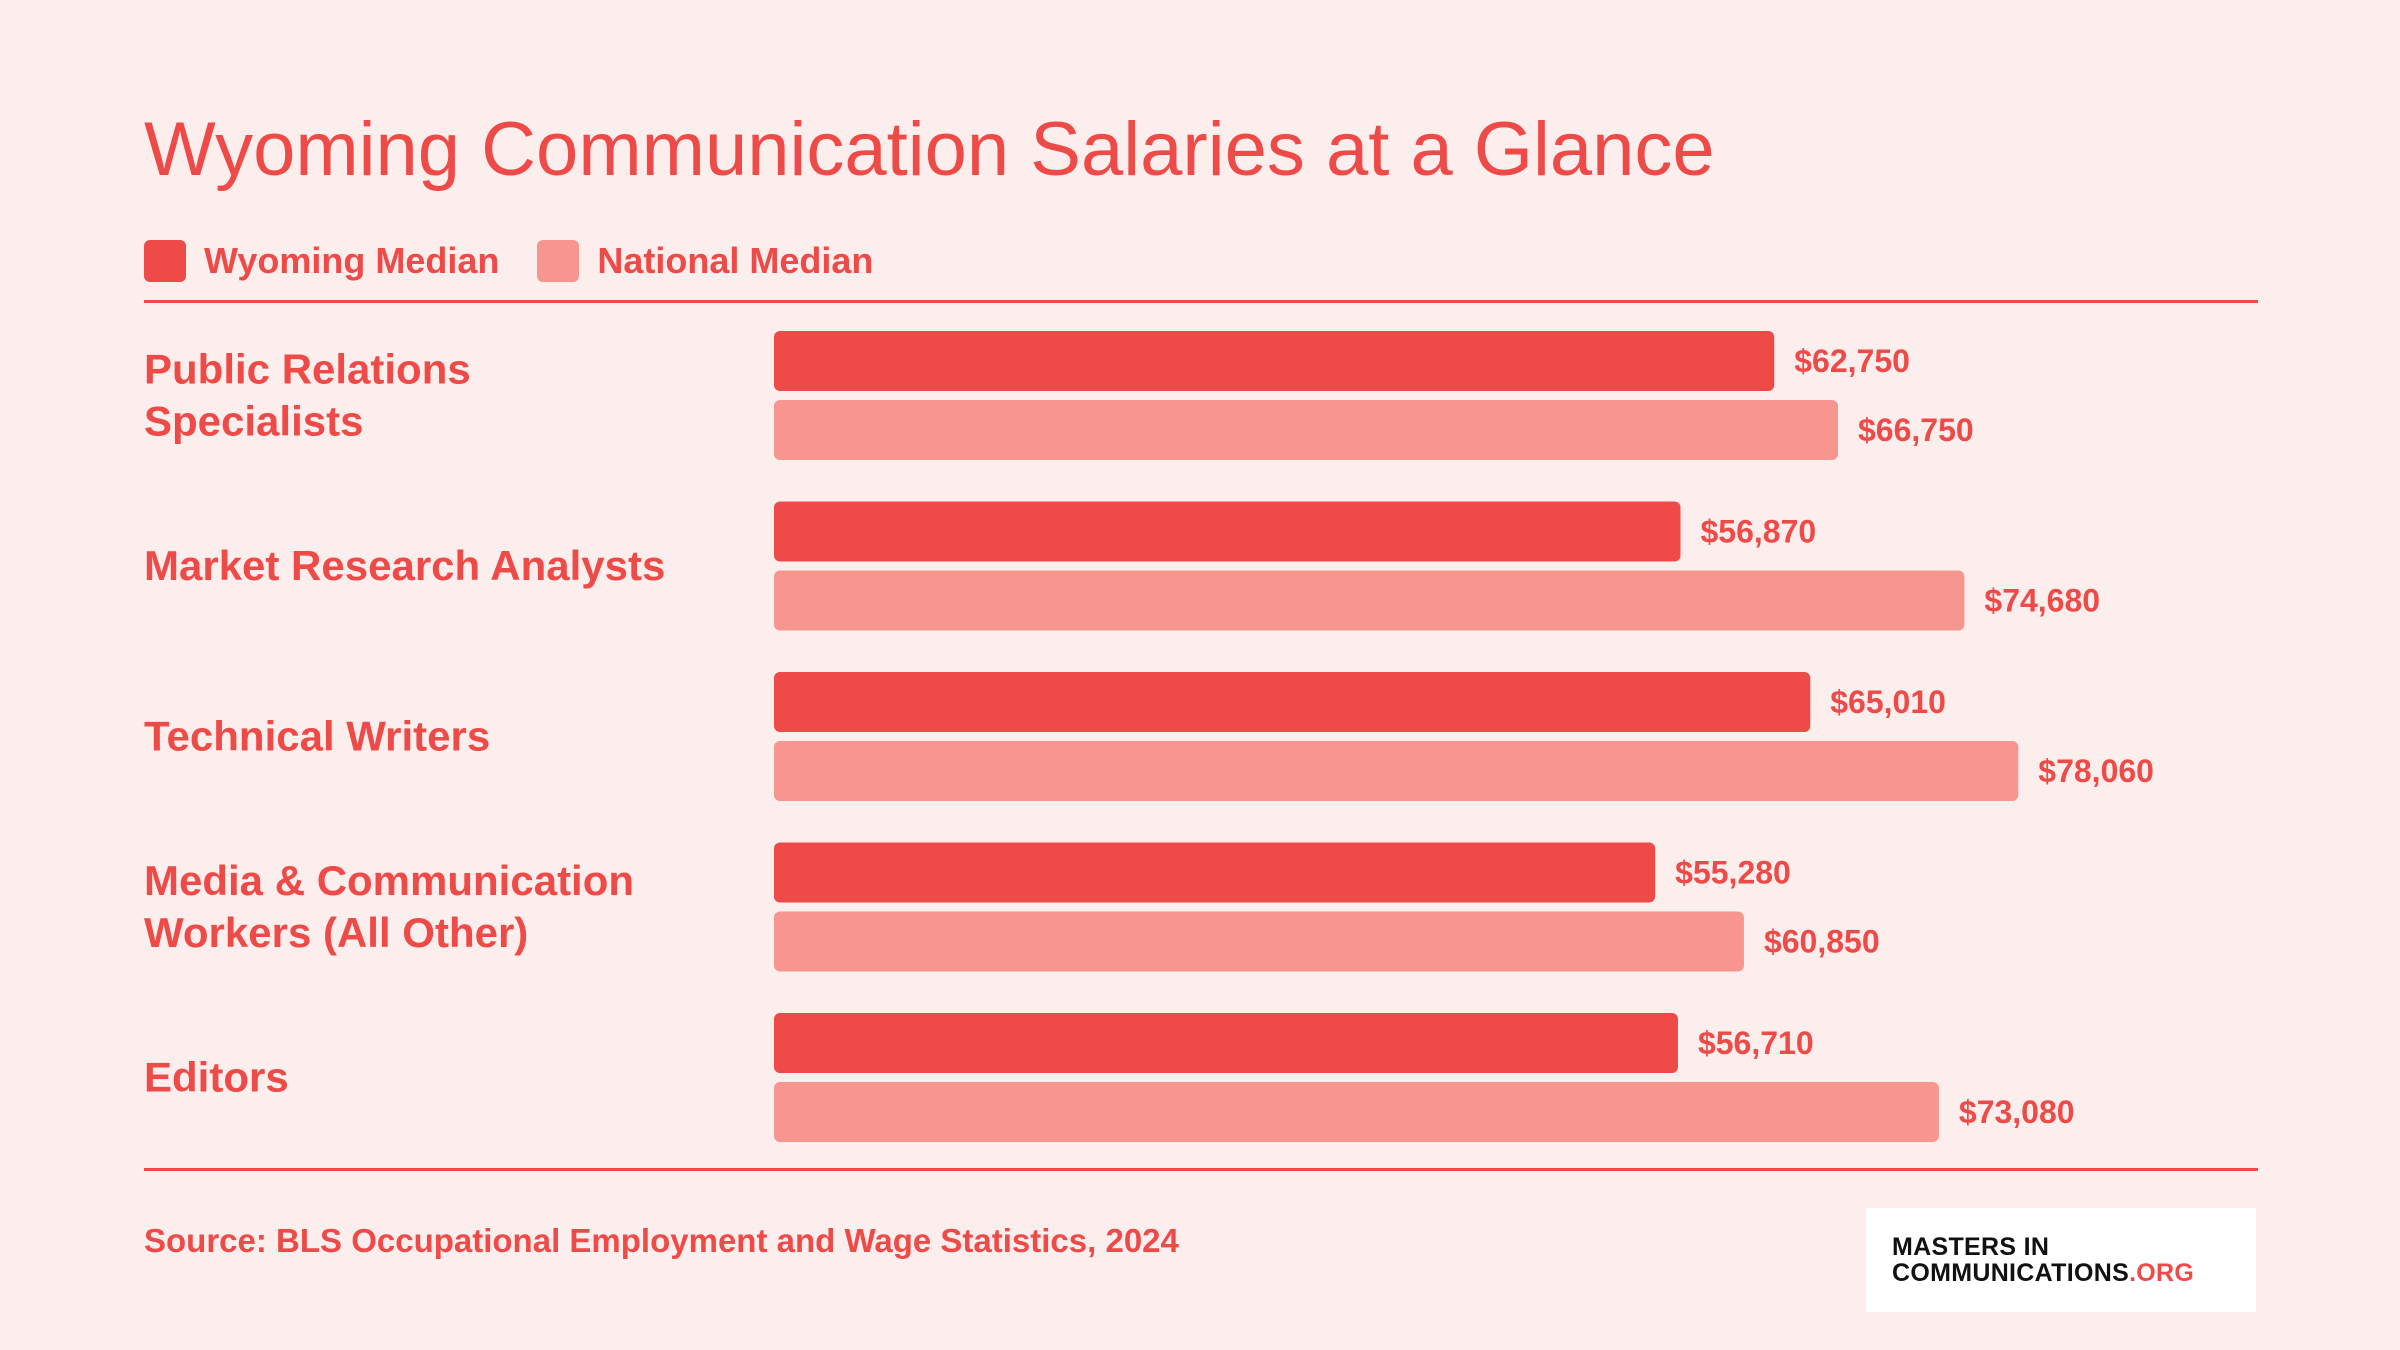 The image size is (2400, 1350). I want to click on value-label-wyoming: $56,710, so click(1756, 1043).